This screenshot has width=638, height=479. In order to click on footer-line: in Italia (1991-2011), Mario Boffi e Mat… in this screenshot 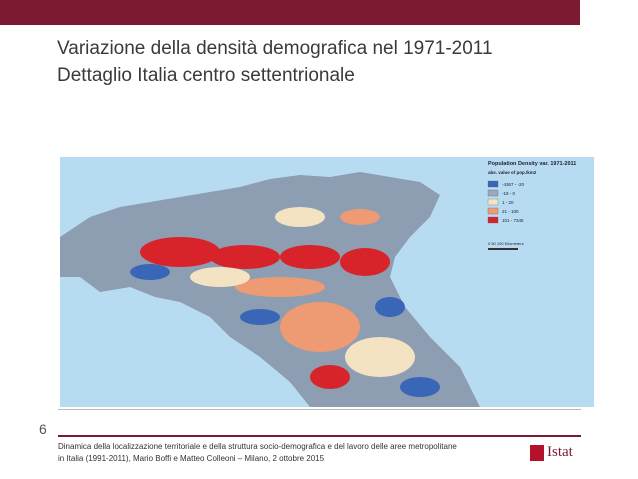, I will do `click(191, 458)`.